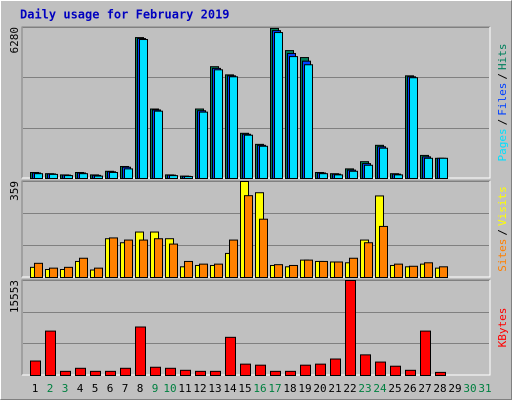  I want to click on legend: KBytes, so click(502, 328).